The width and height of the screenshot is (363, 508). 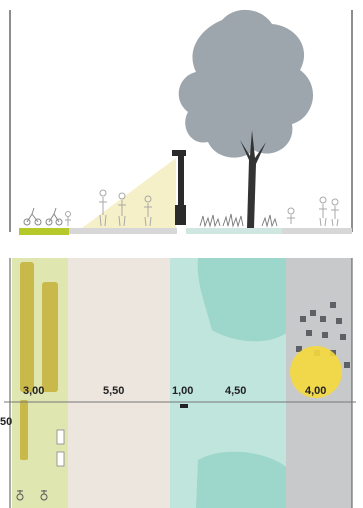 I want to click on ground-planted, so click(x=234, y=231).